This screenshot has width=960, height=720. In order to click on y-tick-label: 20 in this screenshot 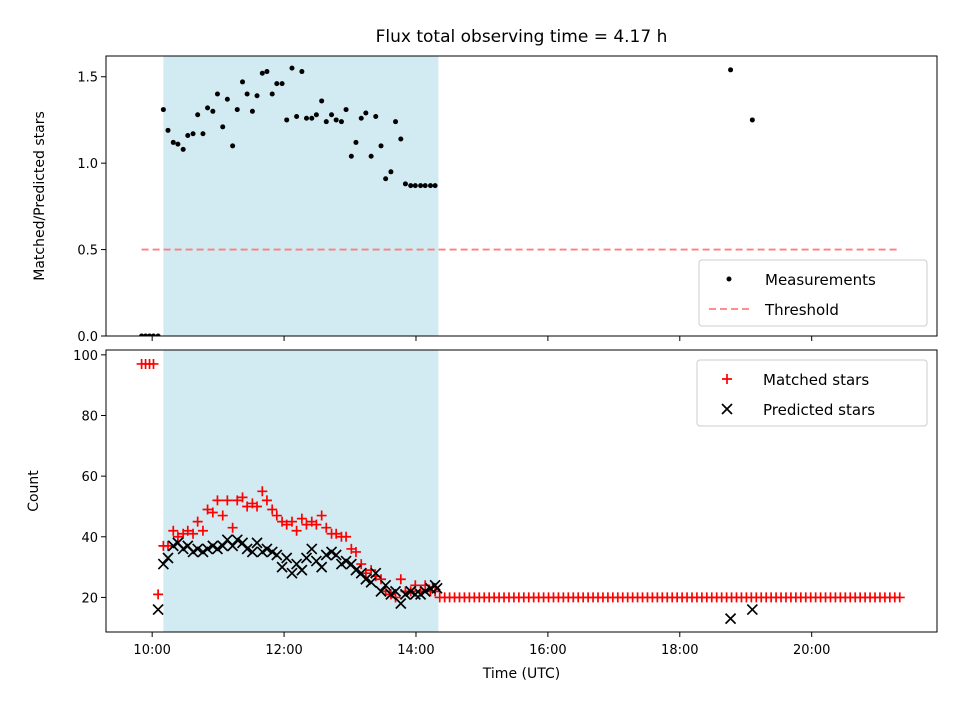, I will do `click(89, 598)`.